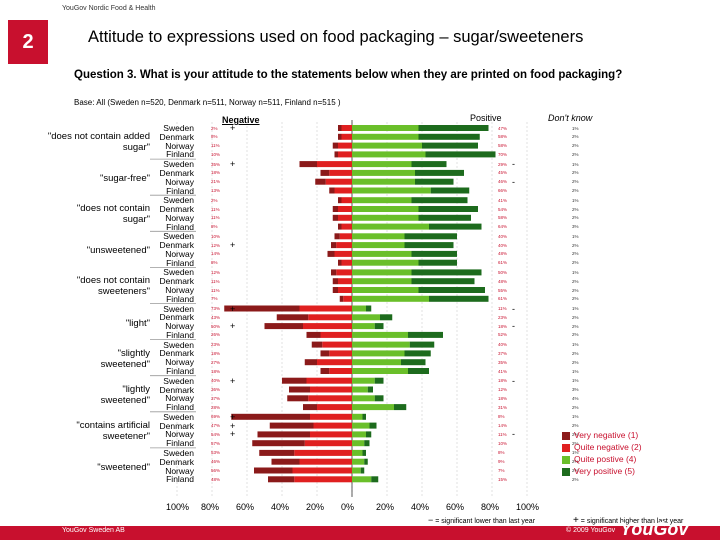  What do you see at coordinates (503, 381) in the screenshot?
I see `positive-total-label: 18%` at bounding box center [503, 381].